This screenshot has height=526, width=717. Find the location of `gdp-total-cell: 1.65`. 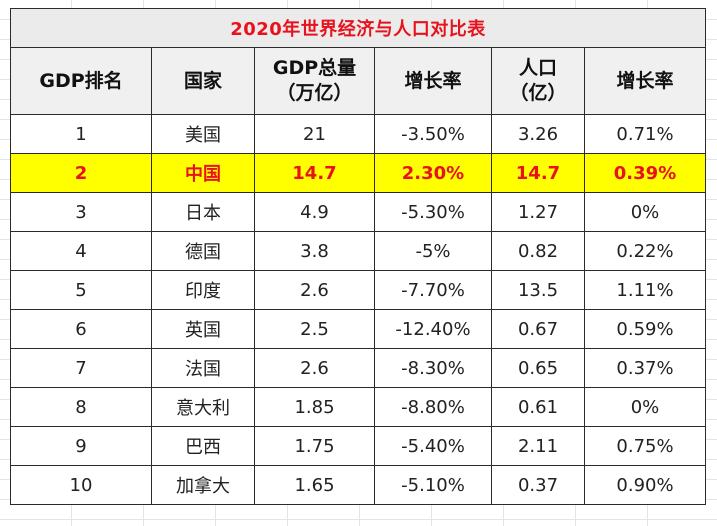

gdp-total-cell: 1.65 is located at coordinates (314, 485).